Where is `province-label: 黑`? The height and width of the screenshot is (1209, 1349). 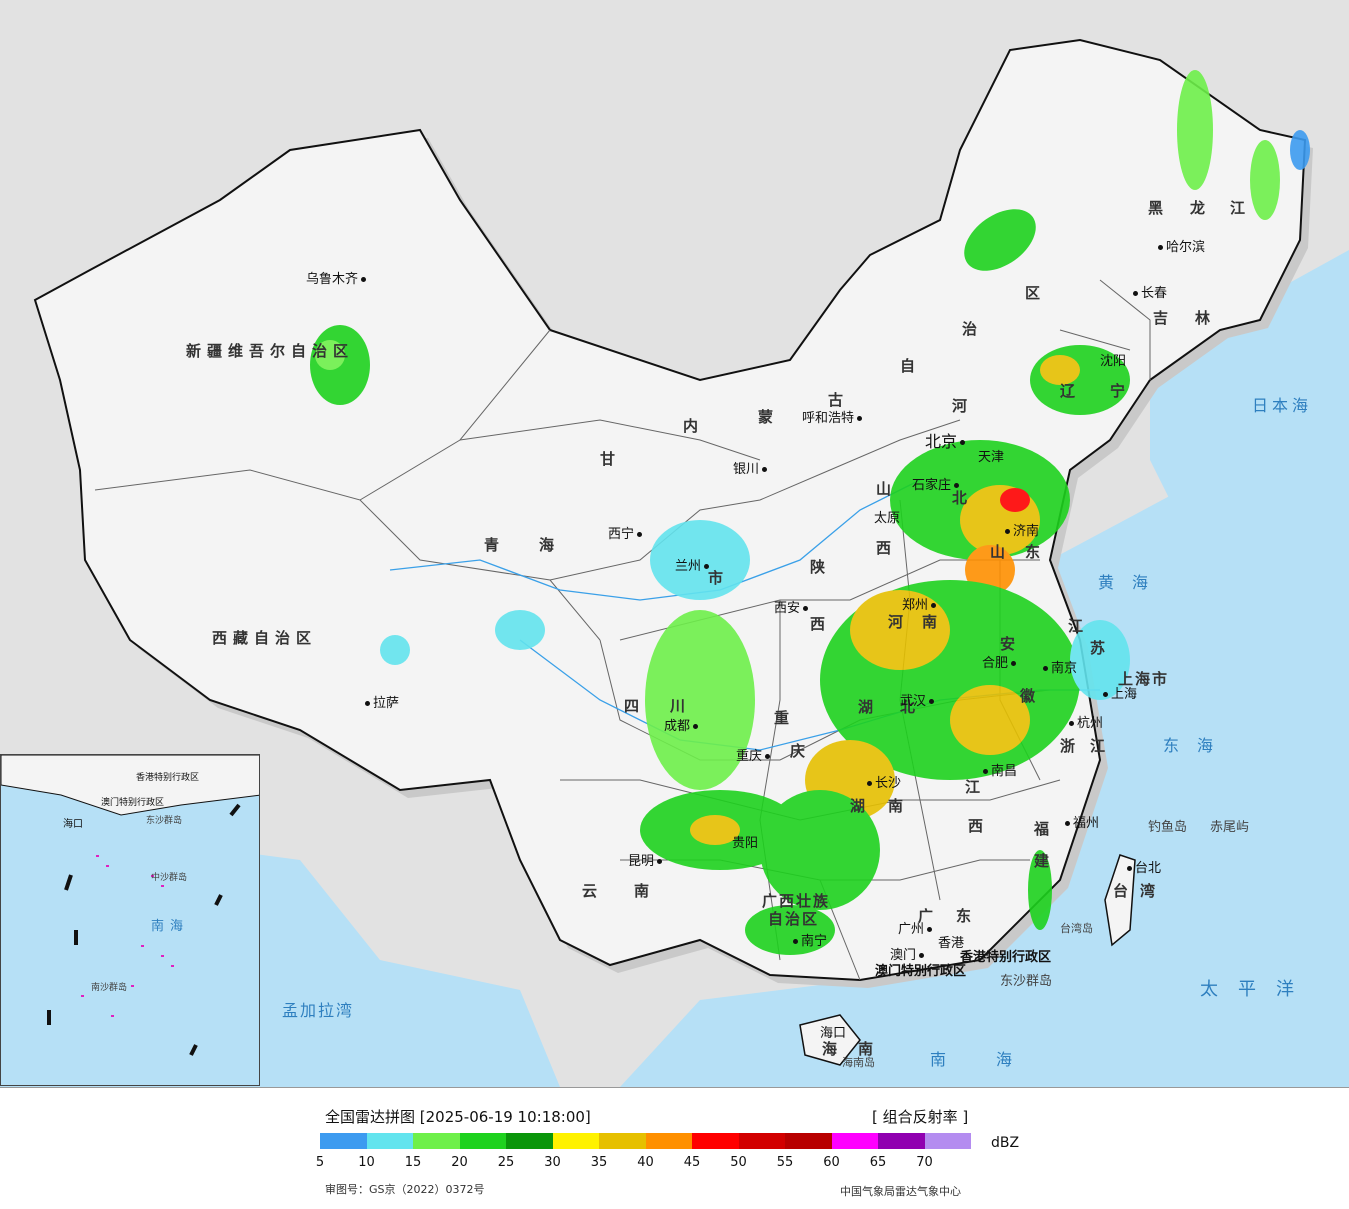 province-label: 黑 is located at coordinates (1159, 208).